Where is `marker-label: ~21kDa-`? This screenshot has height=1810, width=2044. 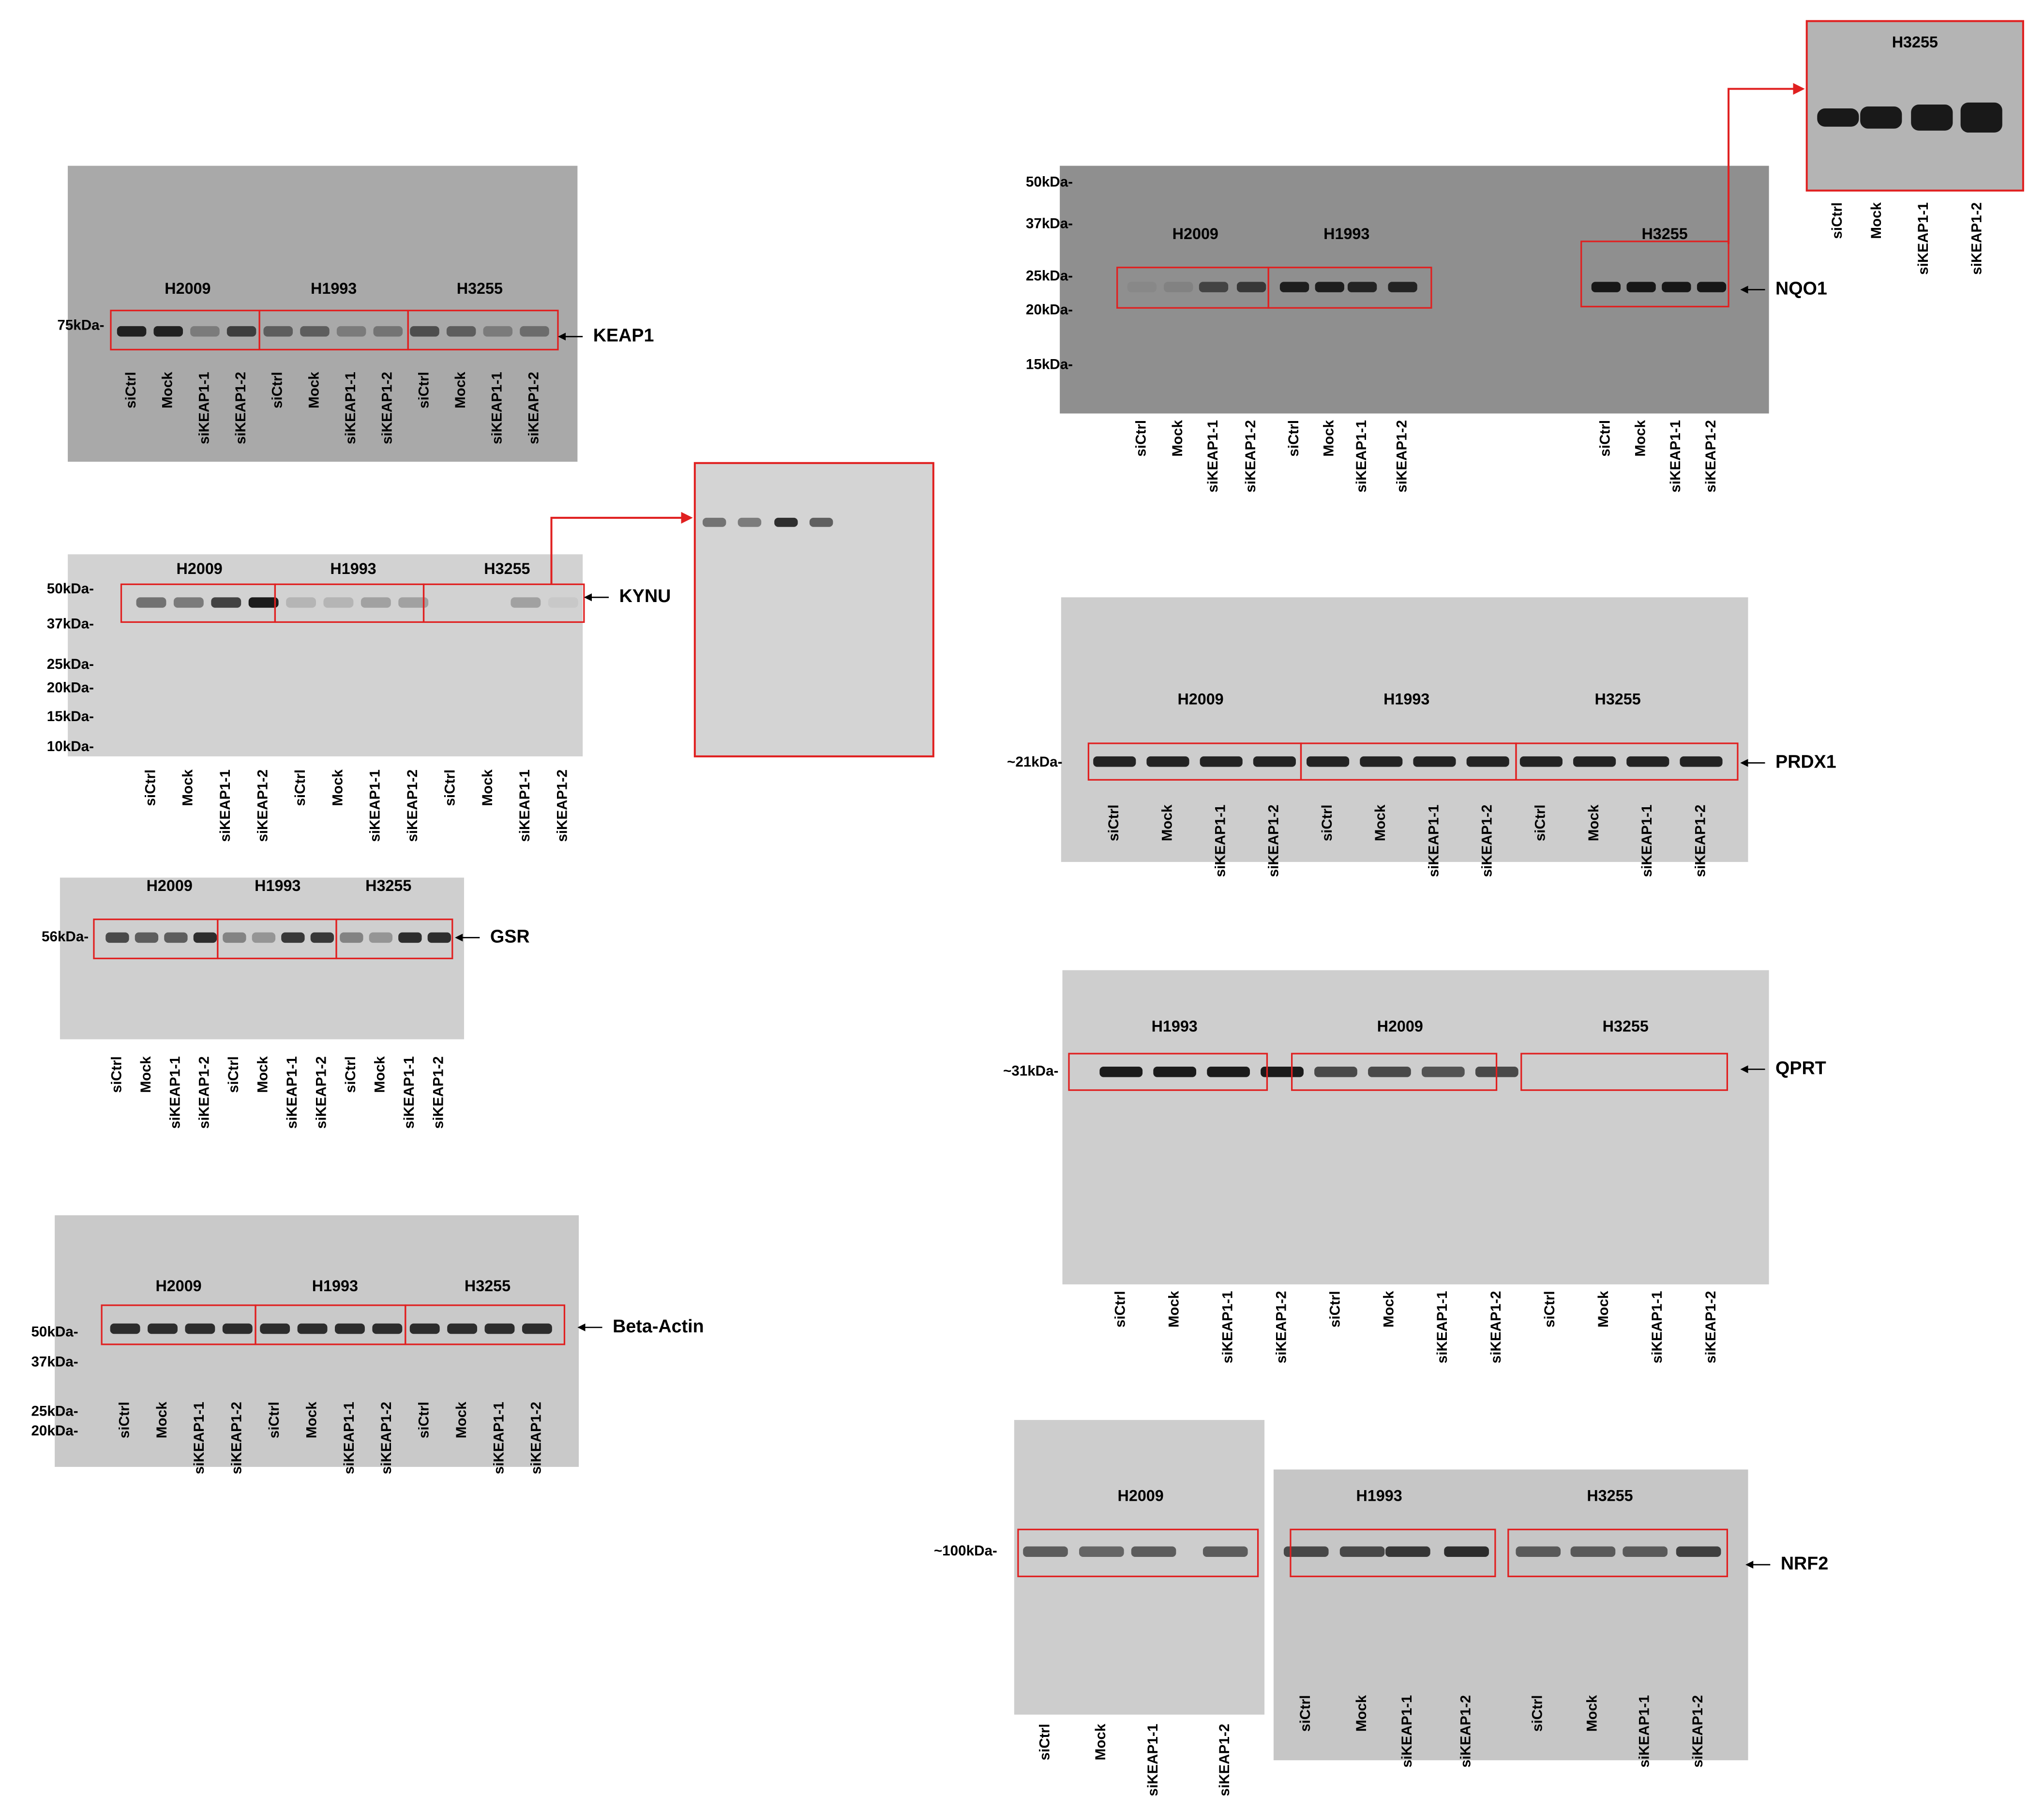
marker-label: ~21kDa- is located at coordinates (1034, 762).